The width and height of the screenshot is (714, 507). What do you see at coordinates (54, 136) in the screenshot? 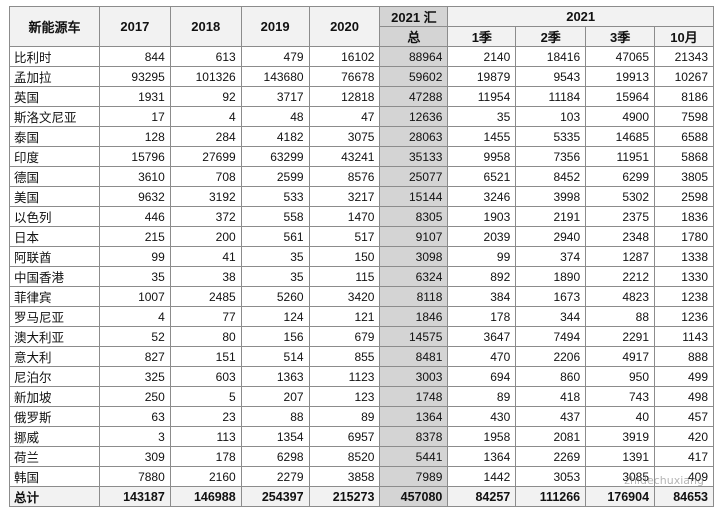
I see `row-name: 泰国` at bounding box center [54, 136].